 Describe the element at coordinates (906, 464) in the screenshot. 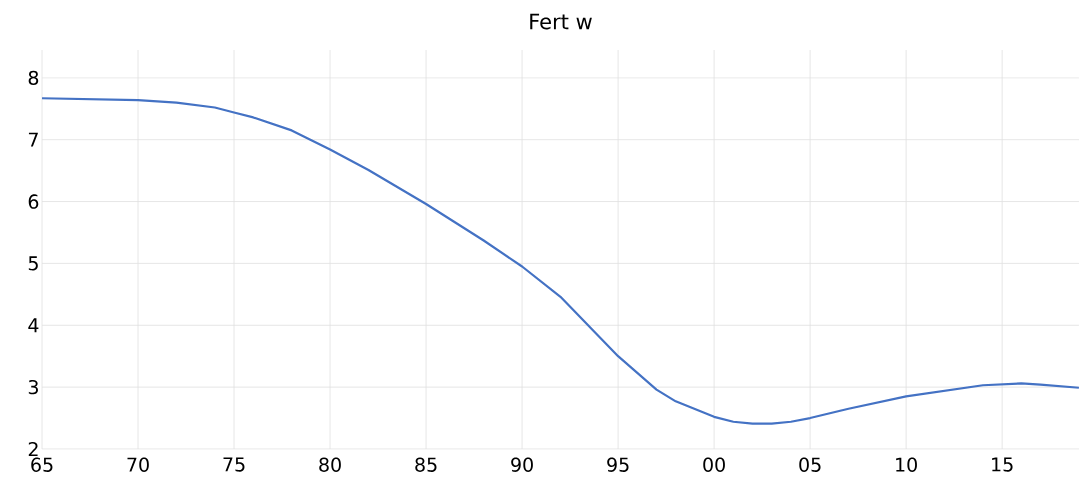

I see `x-tick-label: 10` at that location.